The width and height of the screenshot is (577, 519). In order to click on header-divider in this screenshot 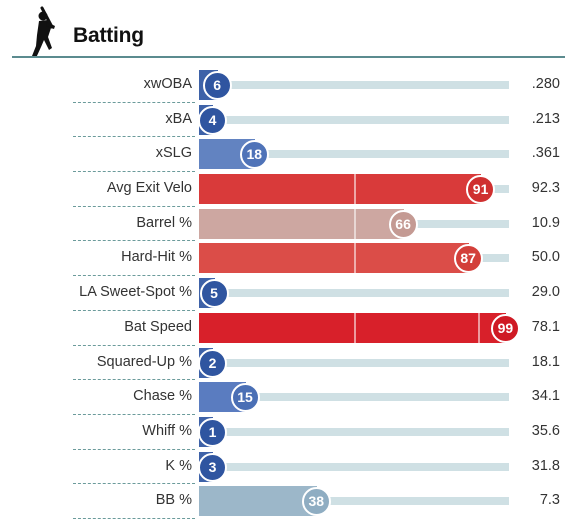, I will do `click(288, 57)`.